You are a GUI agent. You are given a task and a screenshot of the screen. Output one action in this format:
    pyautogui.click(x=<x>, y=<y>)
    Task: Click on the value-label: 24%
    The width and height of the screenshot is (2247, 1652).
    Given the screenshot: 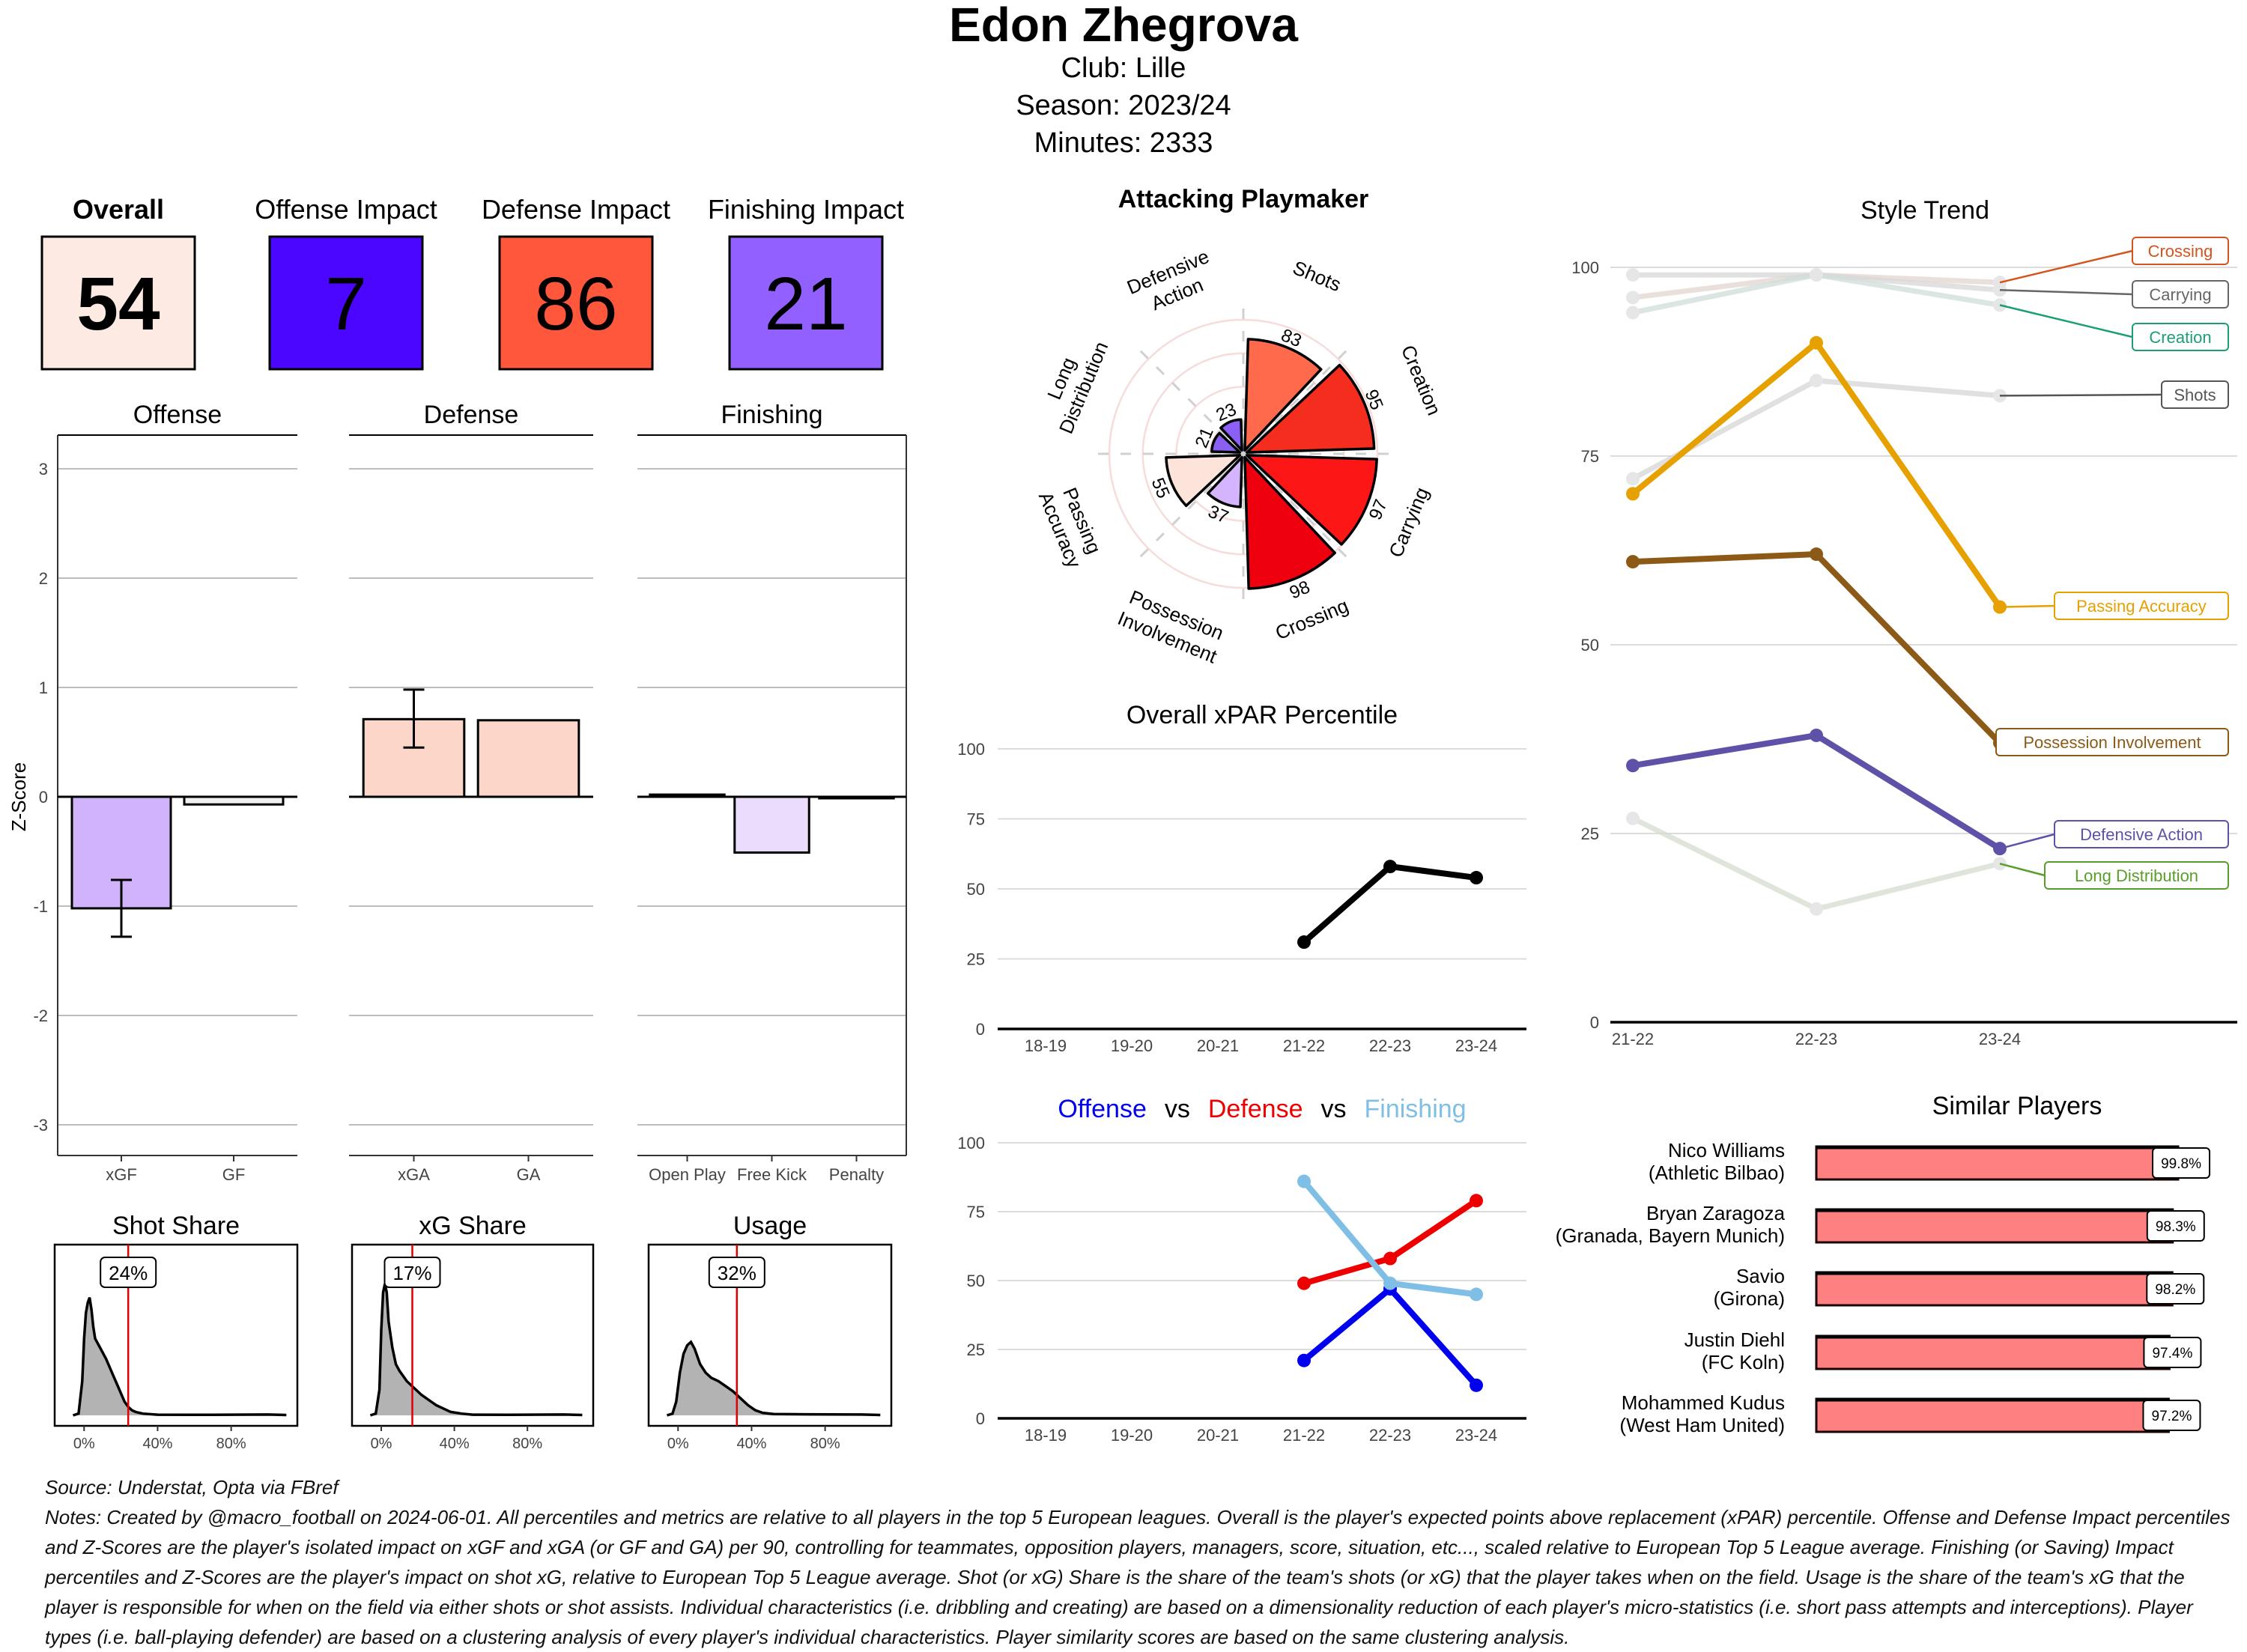 What is the action you would take?
    pyautogui.click(x=128, y=1273)
    